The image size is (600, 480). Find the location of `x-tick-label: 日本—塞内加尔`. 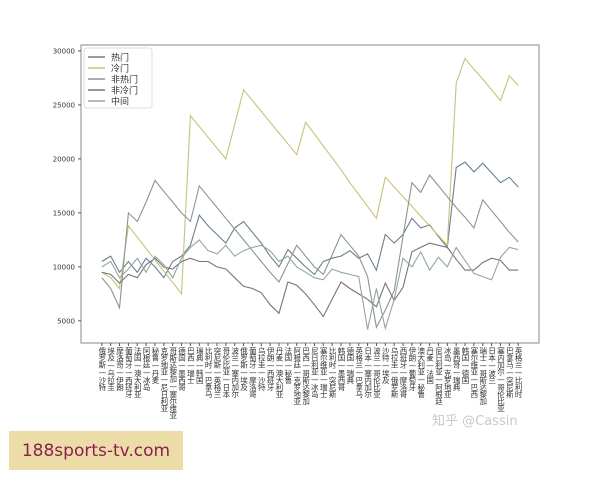

x-tick-label: 日本—塞内加尔 is located at coordinates (368, 372).